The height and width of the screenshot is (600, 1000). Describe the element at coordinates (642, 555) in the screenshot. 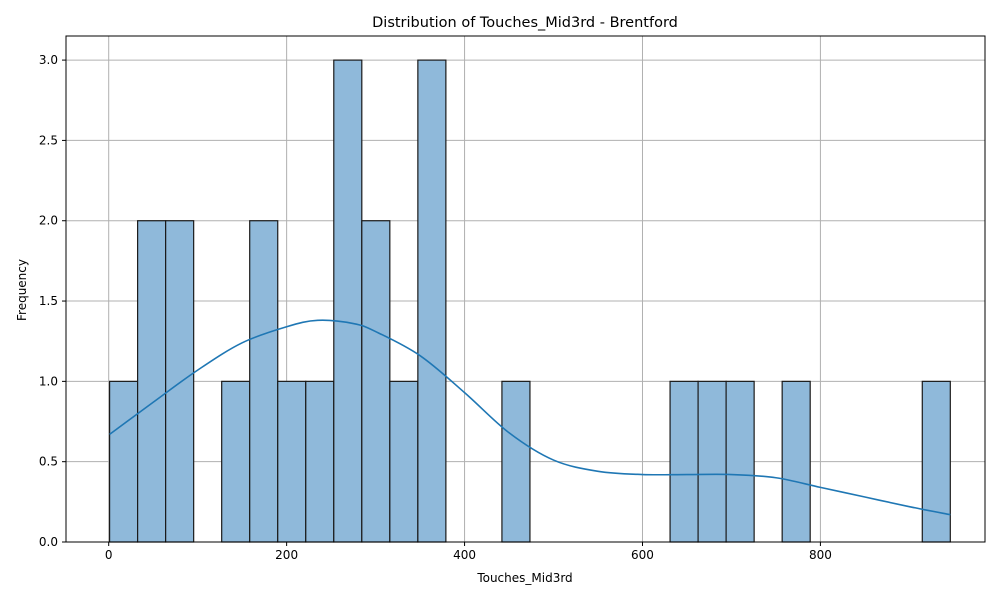

I see `x-tick-label: 600` at that location.